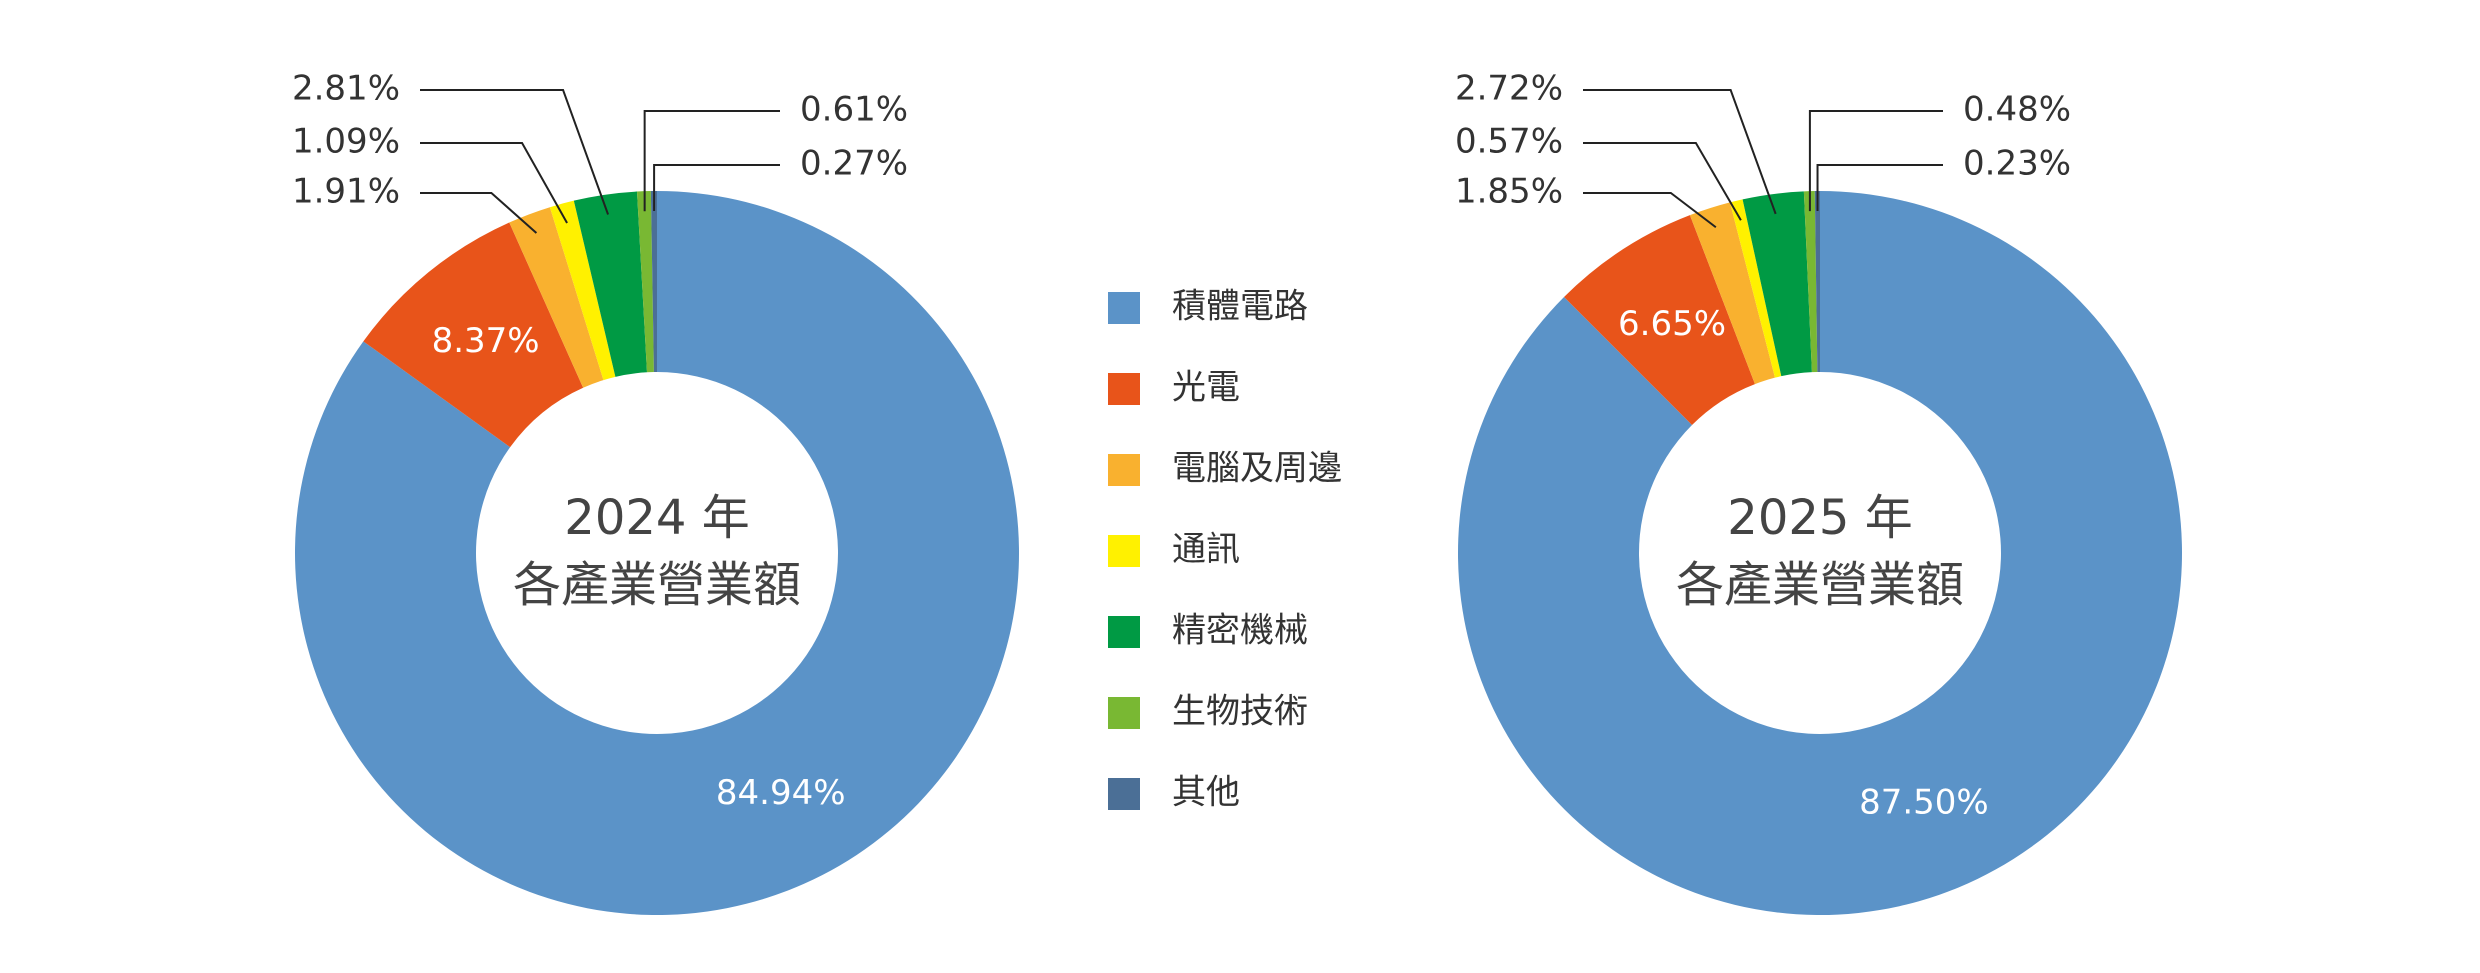  What do you see at coordinates (1257, 469) in the screenshot?
I see `legend-label: 電腦及周邊` at bounding box center [1257, 469].